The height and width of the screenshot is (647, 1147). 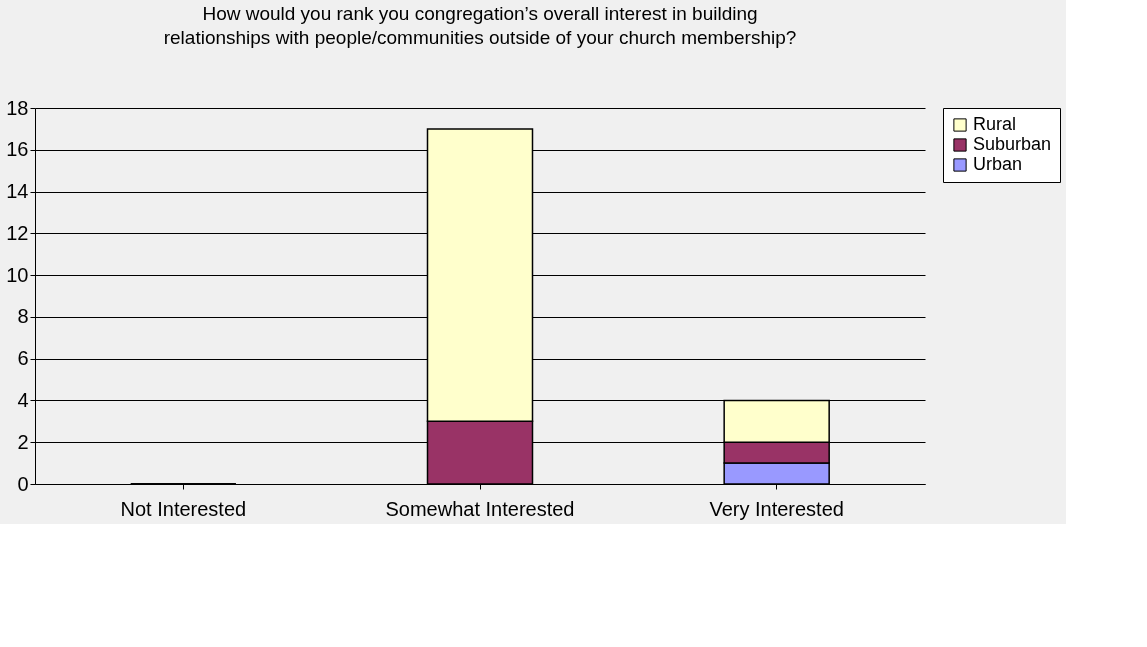 What do you see at coordinates (995, 124) in the screenshot?
I see `legend-label: Rural` at bounding box center [995, 124].